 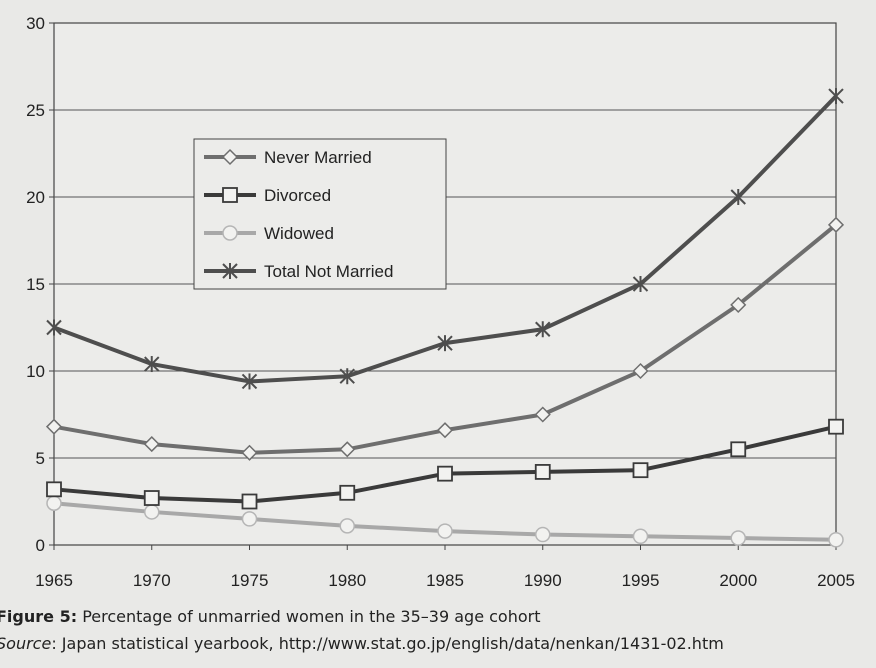 What do you see at coordinates (26, 643) in the screenshot?
I see `source-label: Source` at bounding box center [26, 643].